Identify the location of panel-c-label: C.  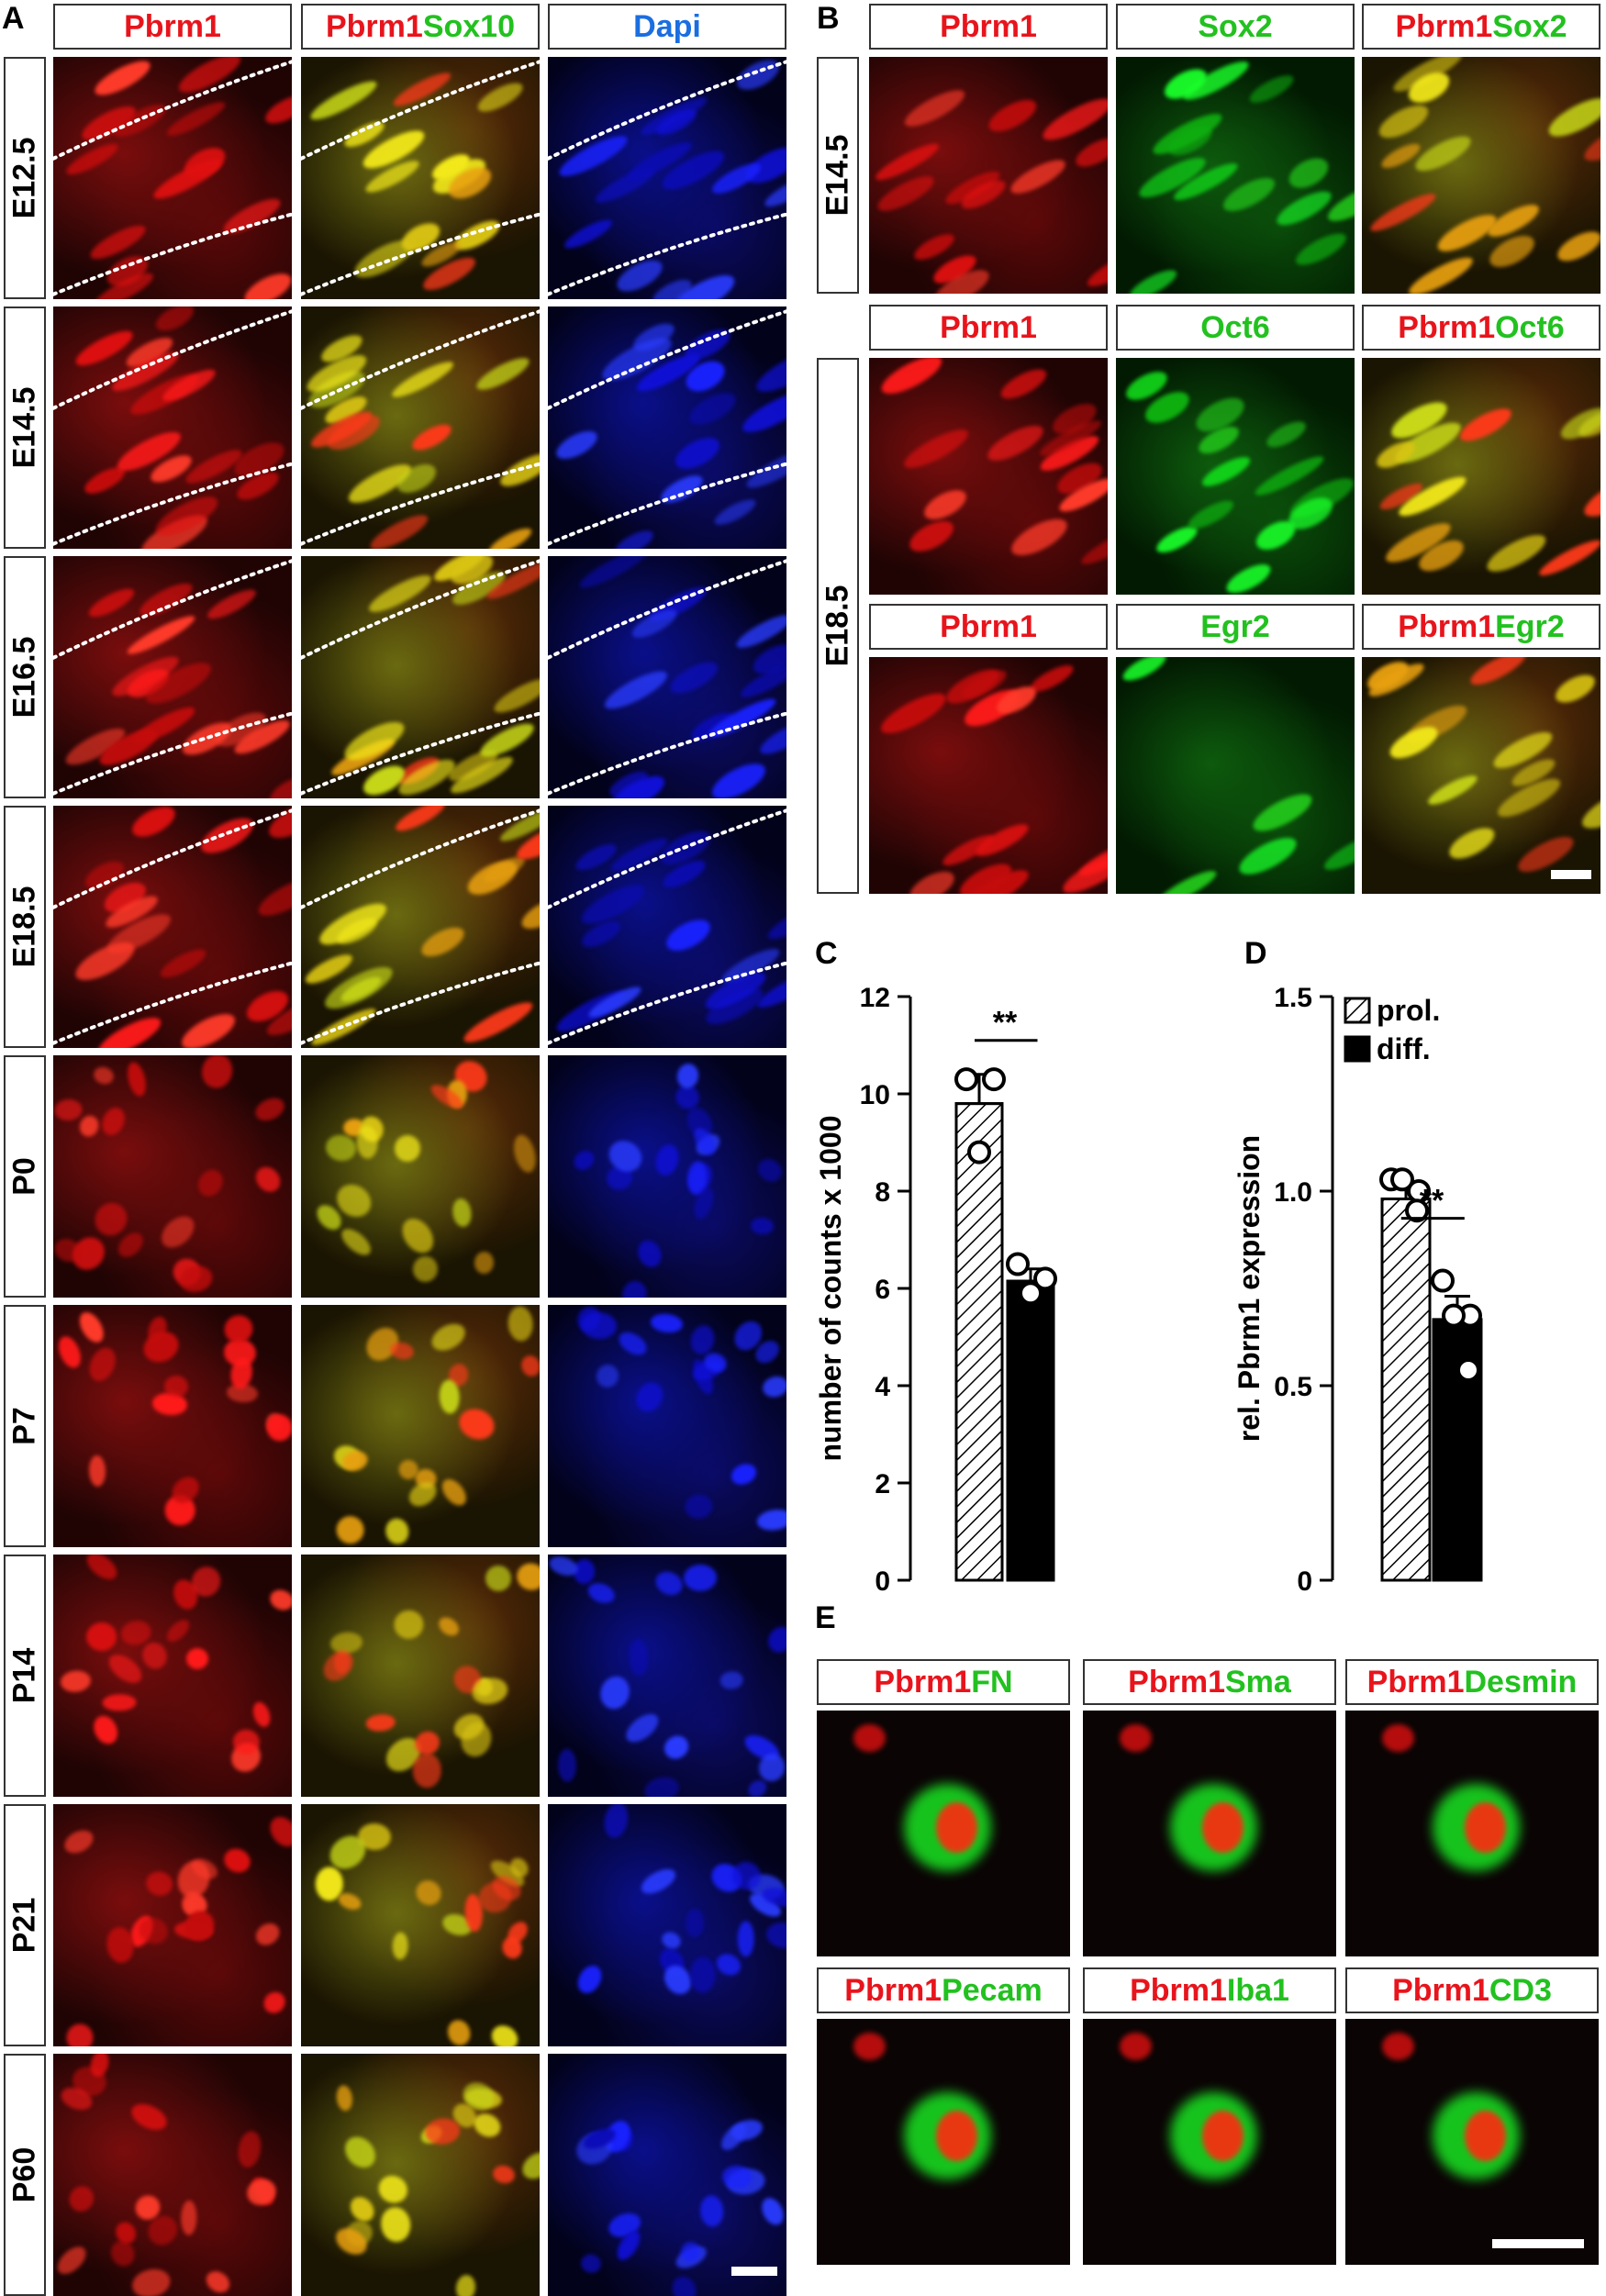
(826, 953).